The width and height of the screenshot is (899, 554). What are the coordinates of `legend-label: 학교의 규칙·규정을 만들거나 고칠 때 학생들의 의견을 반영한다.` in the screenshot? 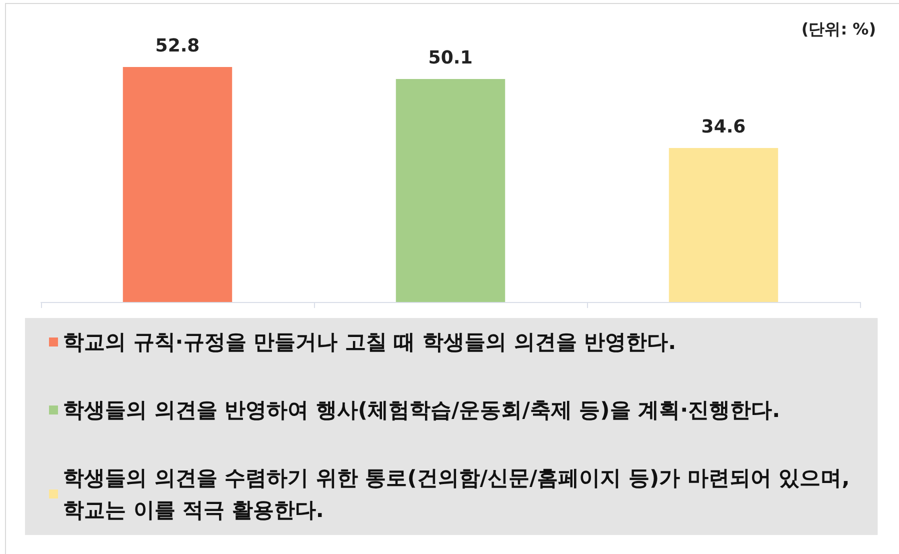 It's located at (369, 342).